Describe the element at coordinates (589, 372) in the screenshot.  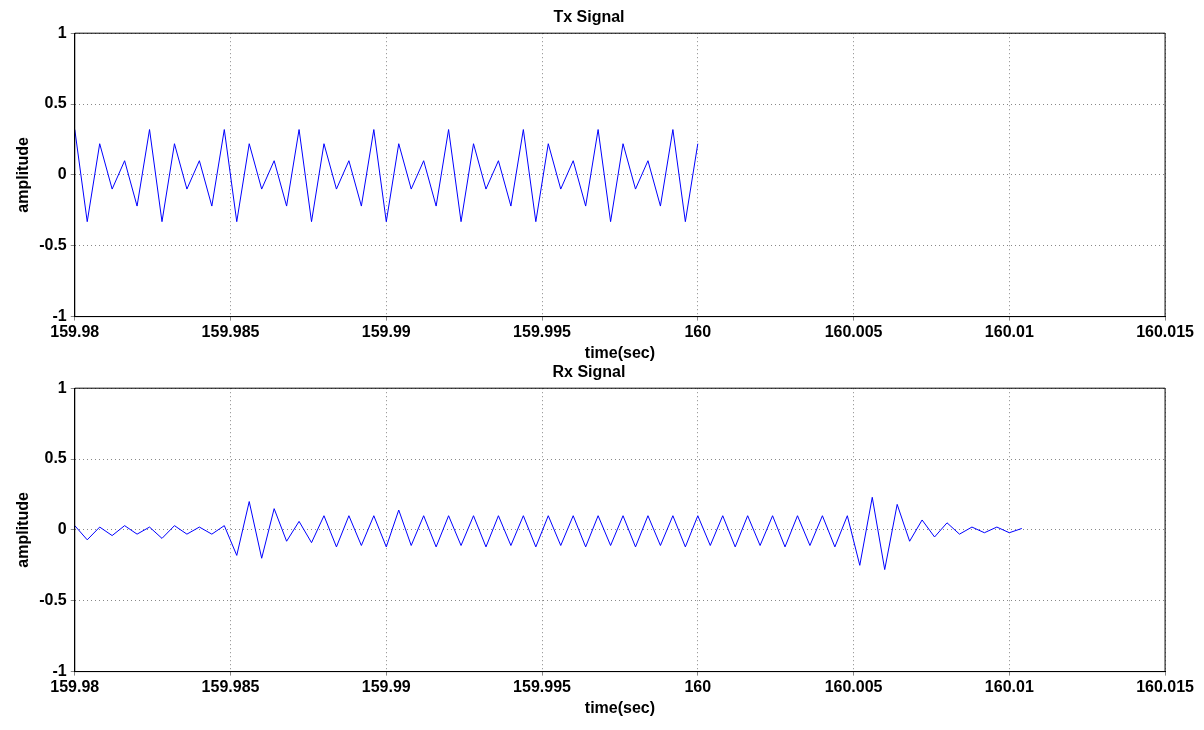
I see `chart-title: Rx Signal` at that location.